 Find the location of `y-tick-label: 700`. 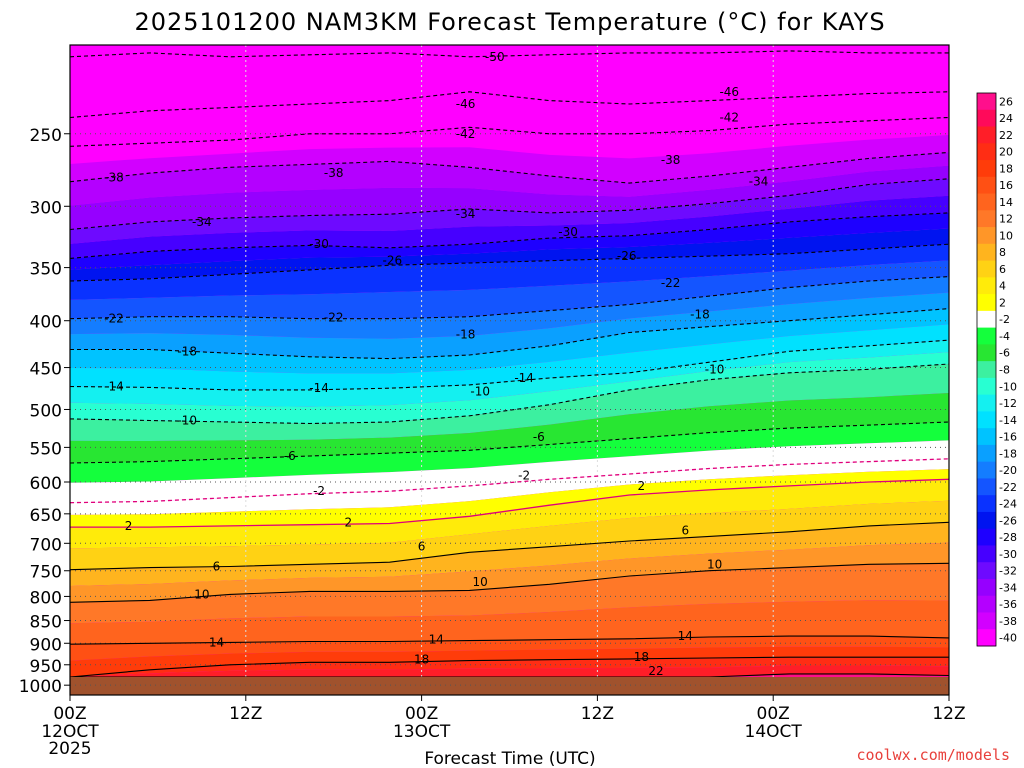

y-tick-label: 700 is located at coordinates (46, 545).